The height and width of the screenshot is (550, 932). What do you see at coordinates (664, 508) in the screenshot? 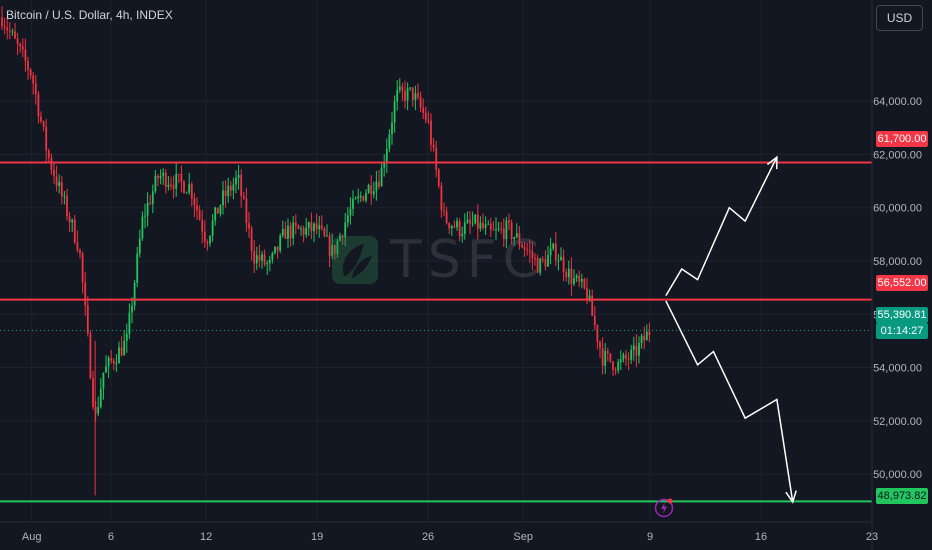
I see `lightning-bolt-icon` at bounding box center [664, 508].